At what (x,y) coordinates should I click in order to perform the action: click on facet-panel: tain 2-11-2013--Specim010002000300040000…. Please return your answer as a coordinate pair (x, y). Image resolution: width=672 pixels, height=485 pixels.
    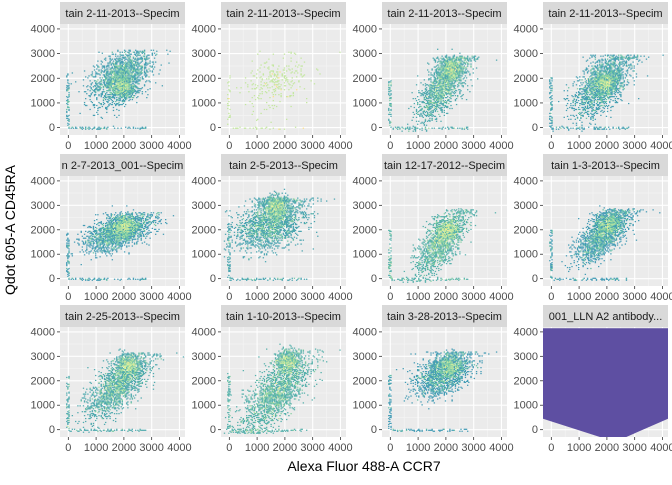
    Looking at the image, I should click on (272, 77).